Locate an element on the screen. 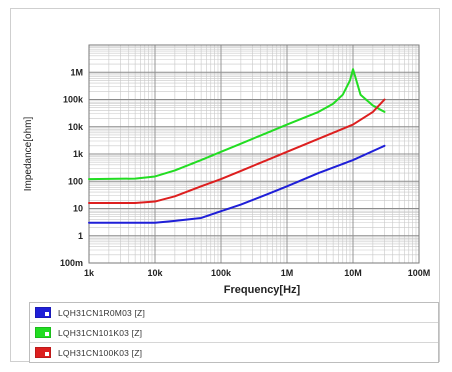 The width and height of the screenshot is (452, 372). legend-label: LQH31CN1R0M03 [Z] is located at coordinates (102, 312).